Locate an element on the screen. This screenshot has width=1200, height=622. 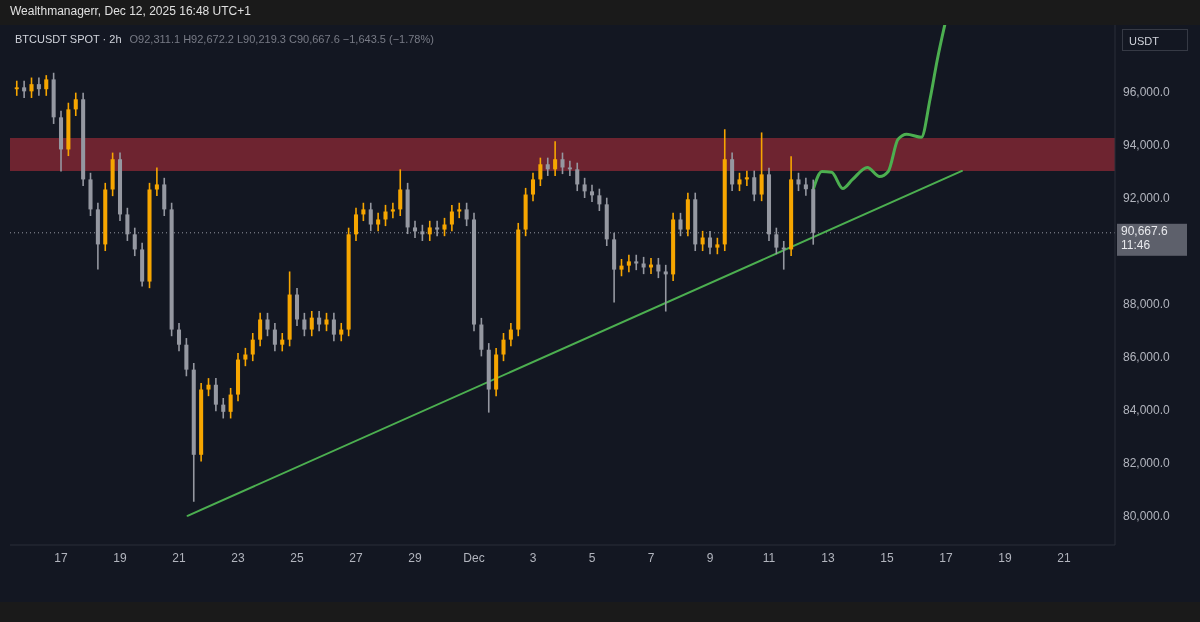
x-tick-label: 5 is located at coordinates (592, 557).